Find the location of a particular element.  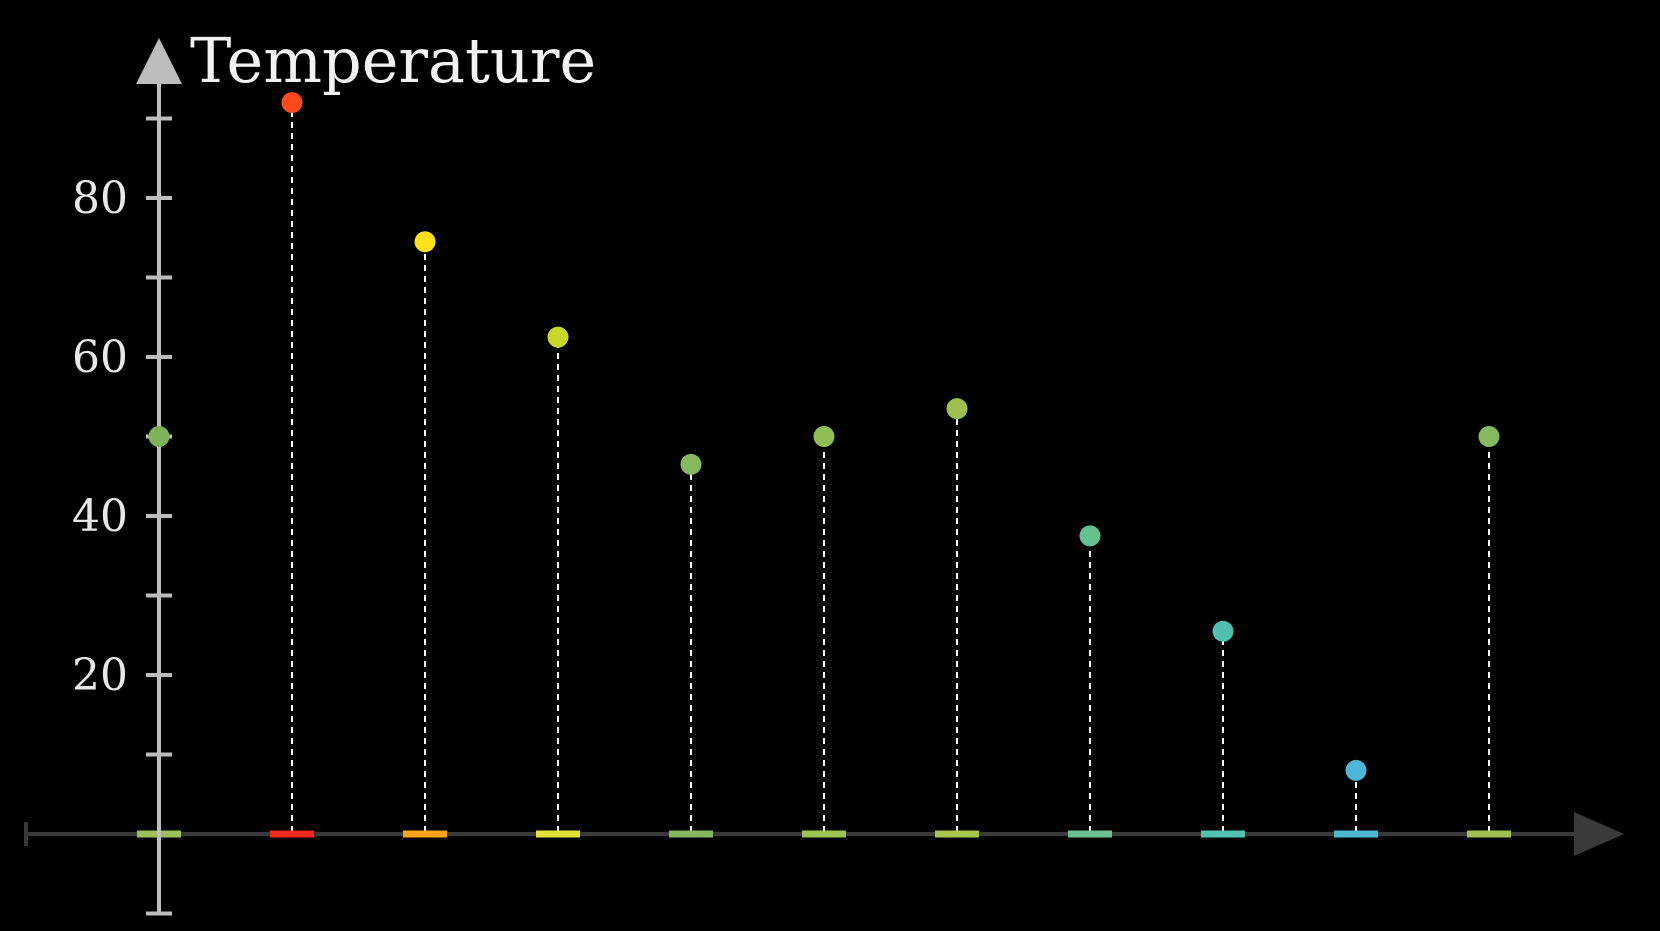

y-axis-title: Temperature is located at coordinates (393, 60).